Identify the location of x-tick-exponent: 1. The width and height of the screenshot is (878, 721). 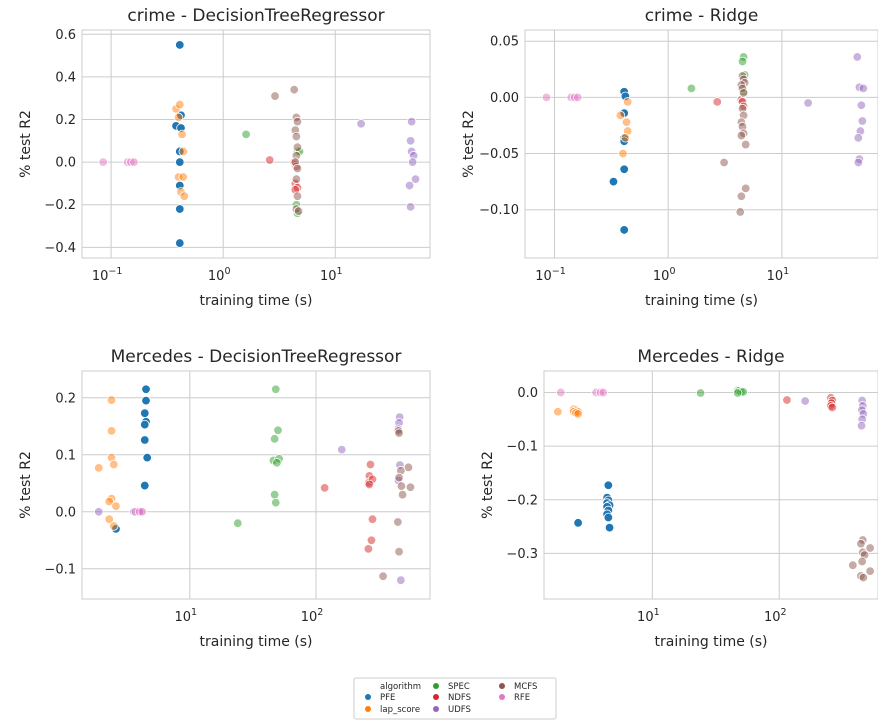
(657, 612).